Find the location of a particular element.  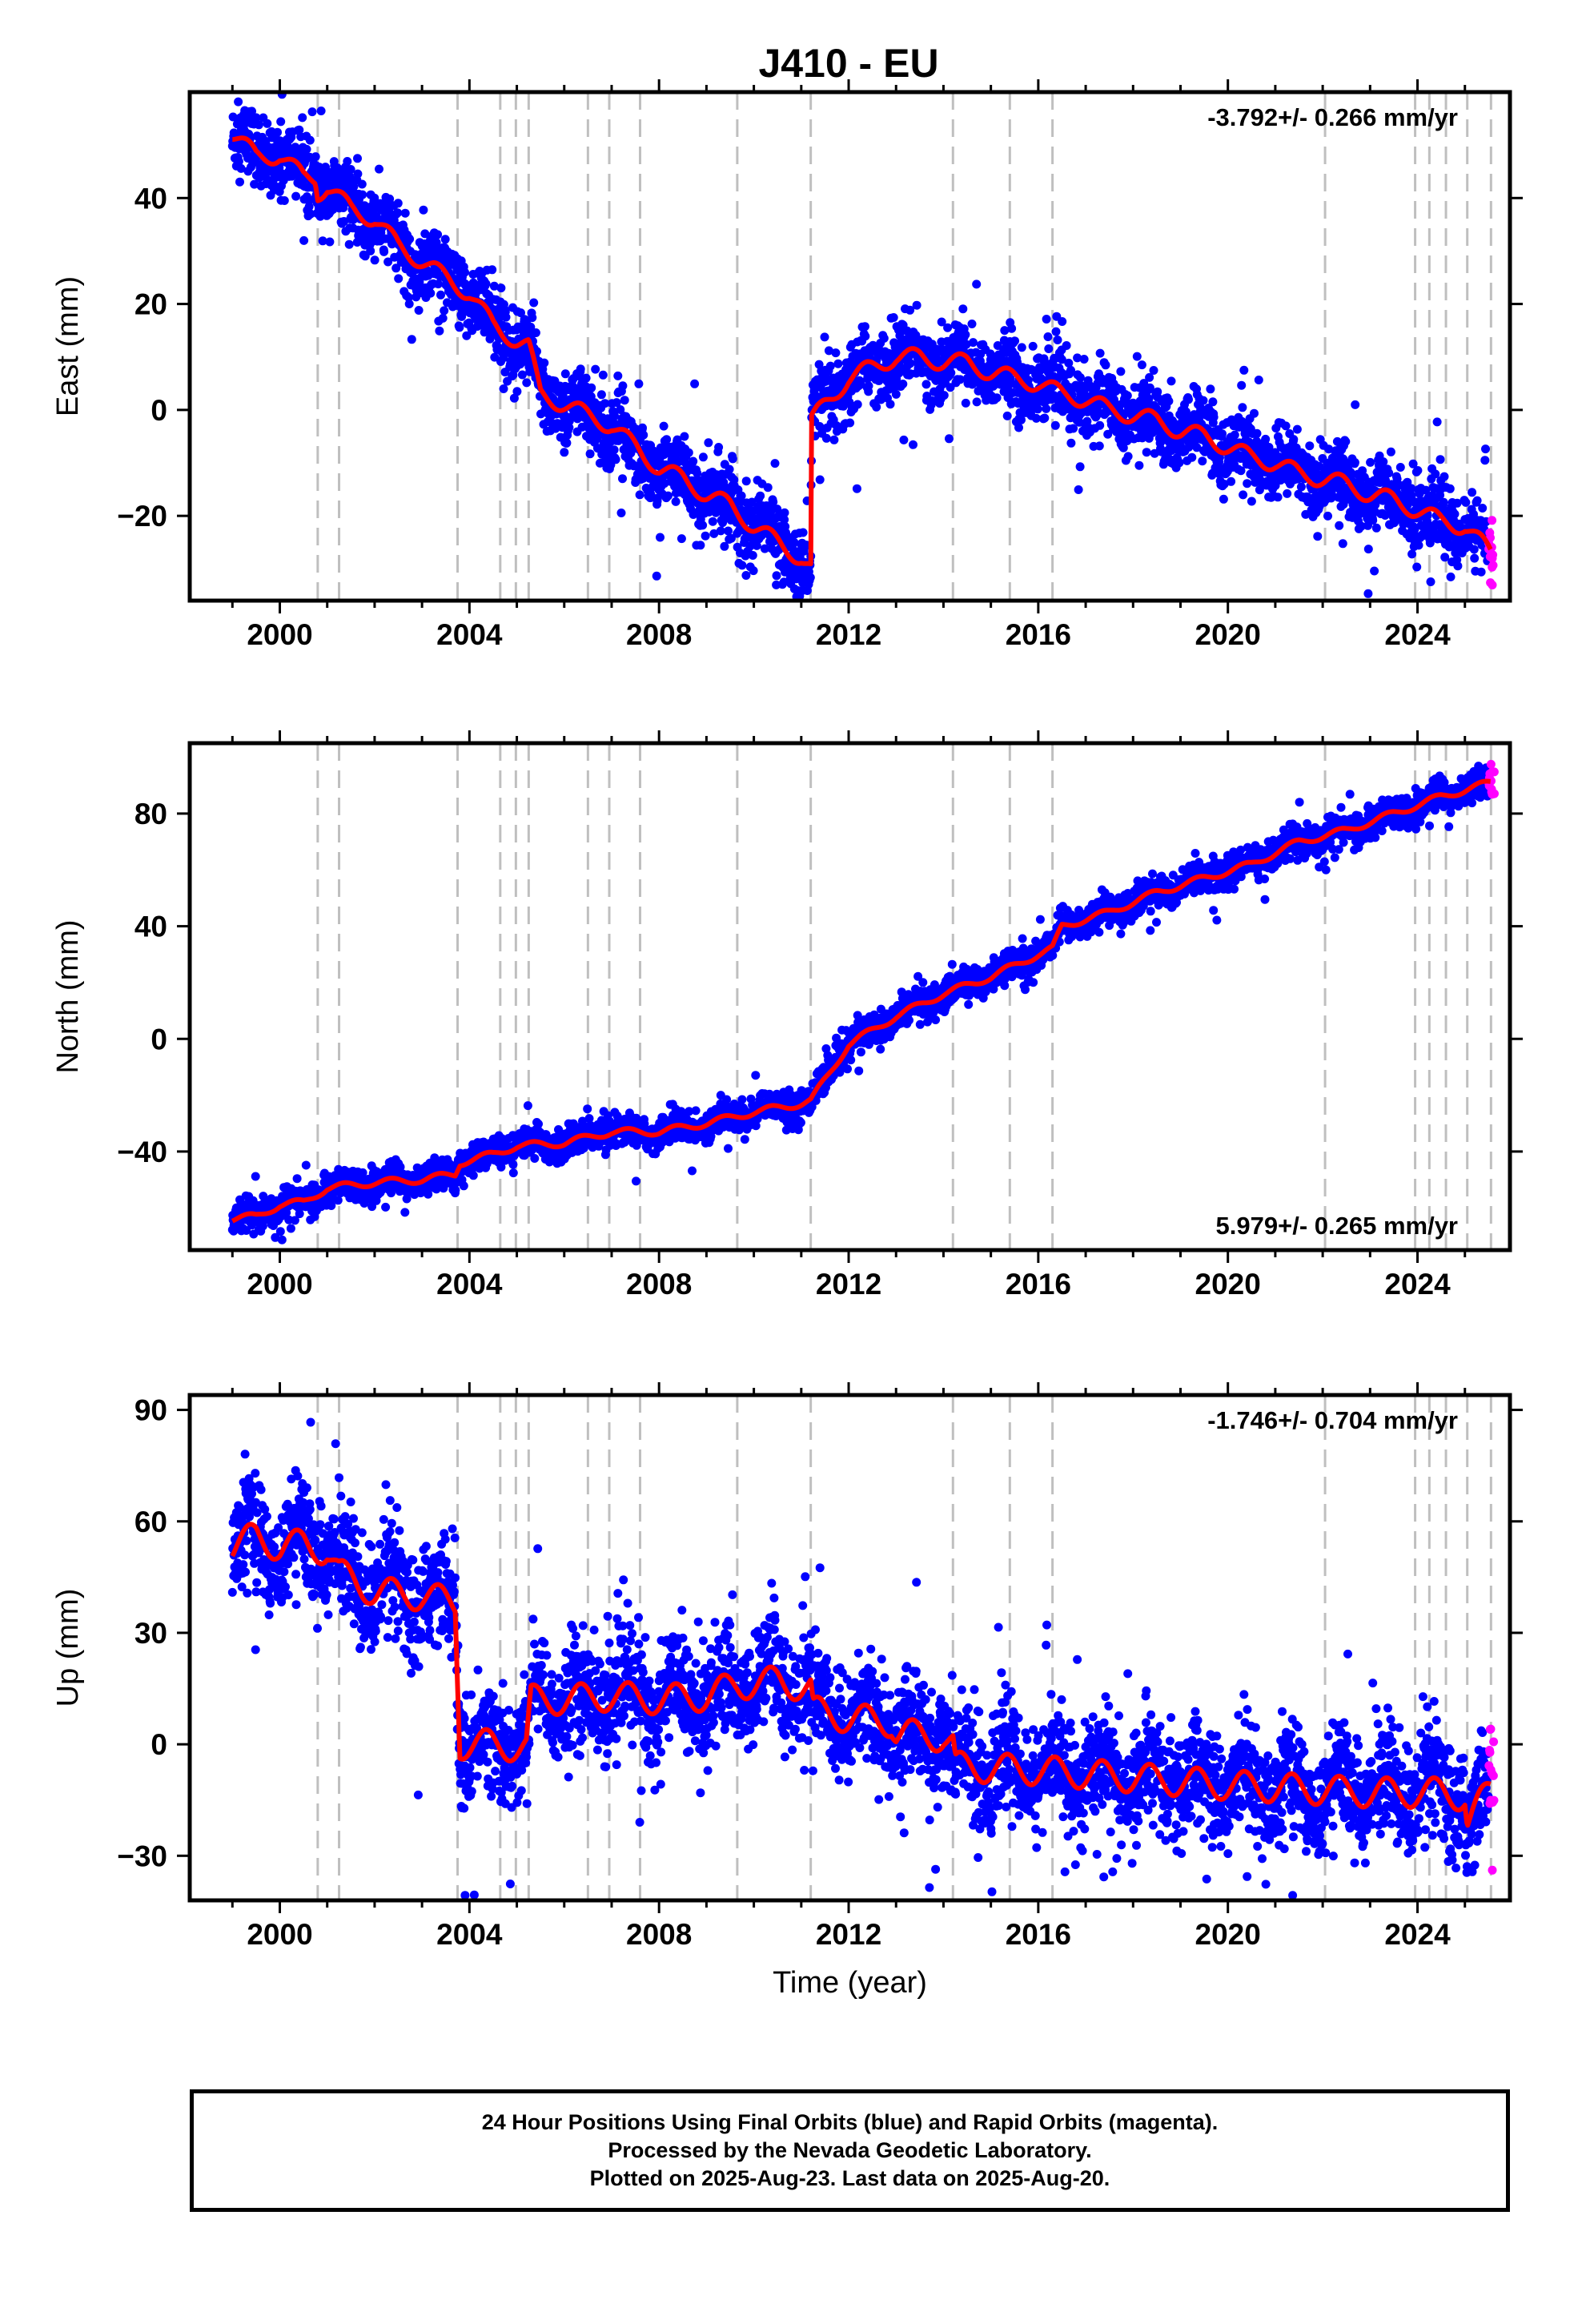

x-tick-label: 2016 is located at coordinates (1038, 634).